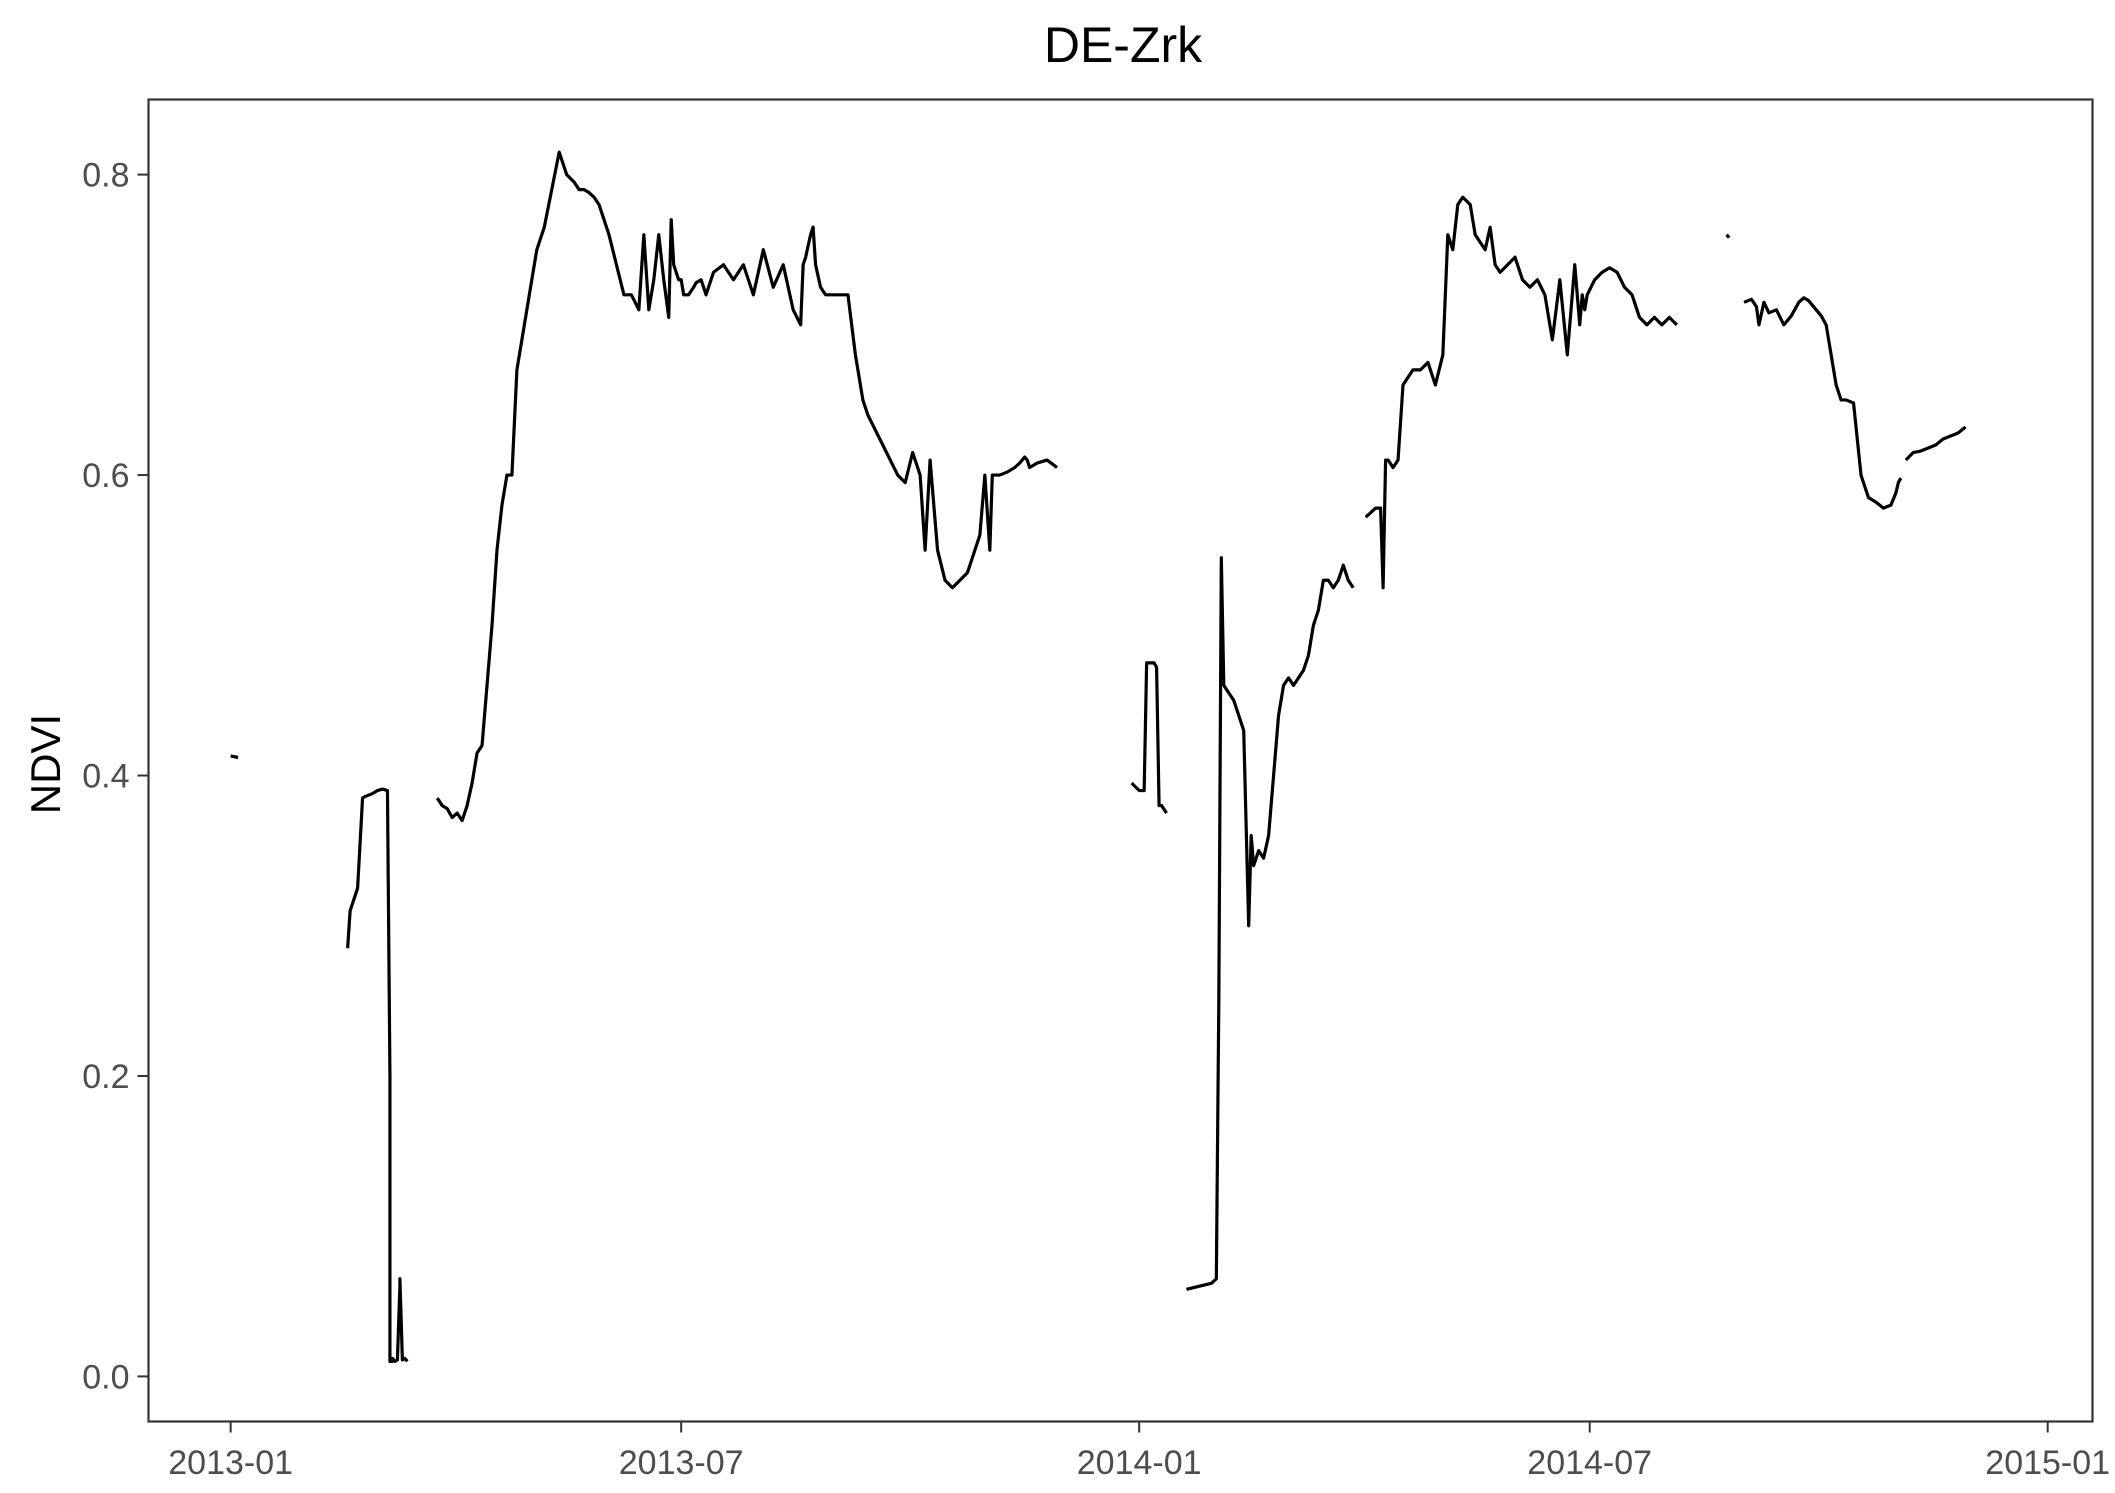 This screenshot has height=1493, width=2115. Describe the element at coordinates (1123, 45) in the screenshot. I see `chart-title: DE-Zrk` at that location.